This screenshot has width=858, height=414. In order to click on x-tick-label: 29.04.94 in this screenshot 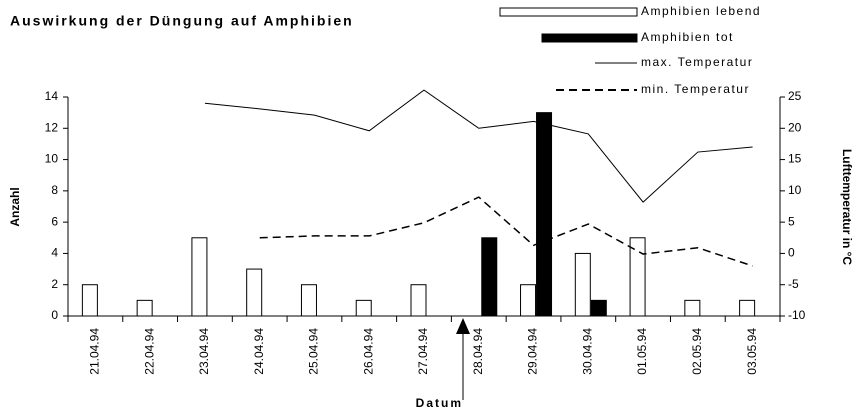, I will do `click(533, 351)`.